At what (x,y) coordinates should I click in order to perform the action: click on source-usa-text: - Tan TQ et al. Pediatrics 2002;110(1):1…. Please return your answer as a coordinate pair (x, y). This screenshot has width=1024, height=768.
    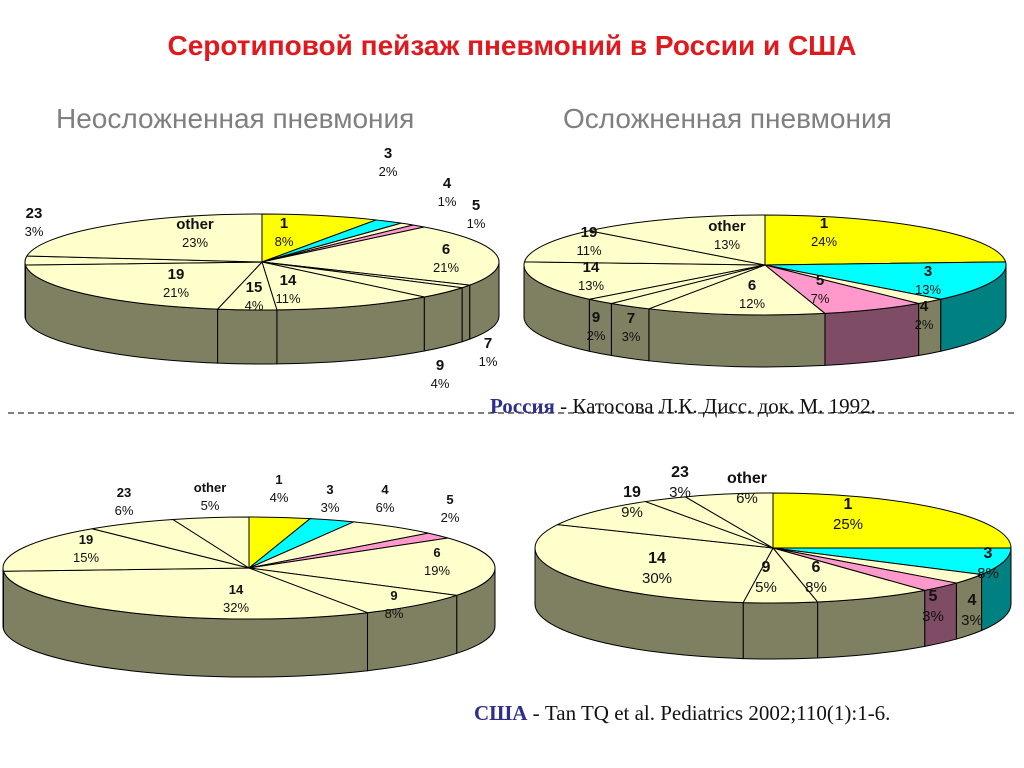
    Looking at the image, I should click on (709, 713).